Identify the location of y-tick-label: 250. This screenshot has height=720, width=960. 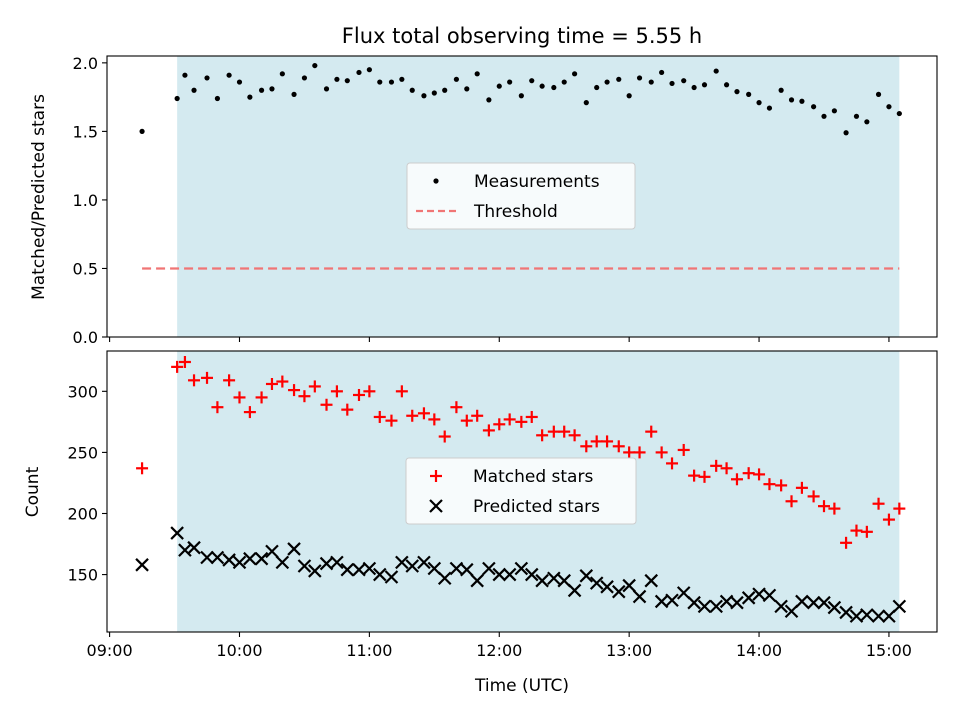
(82, 452).